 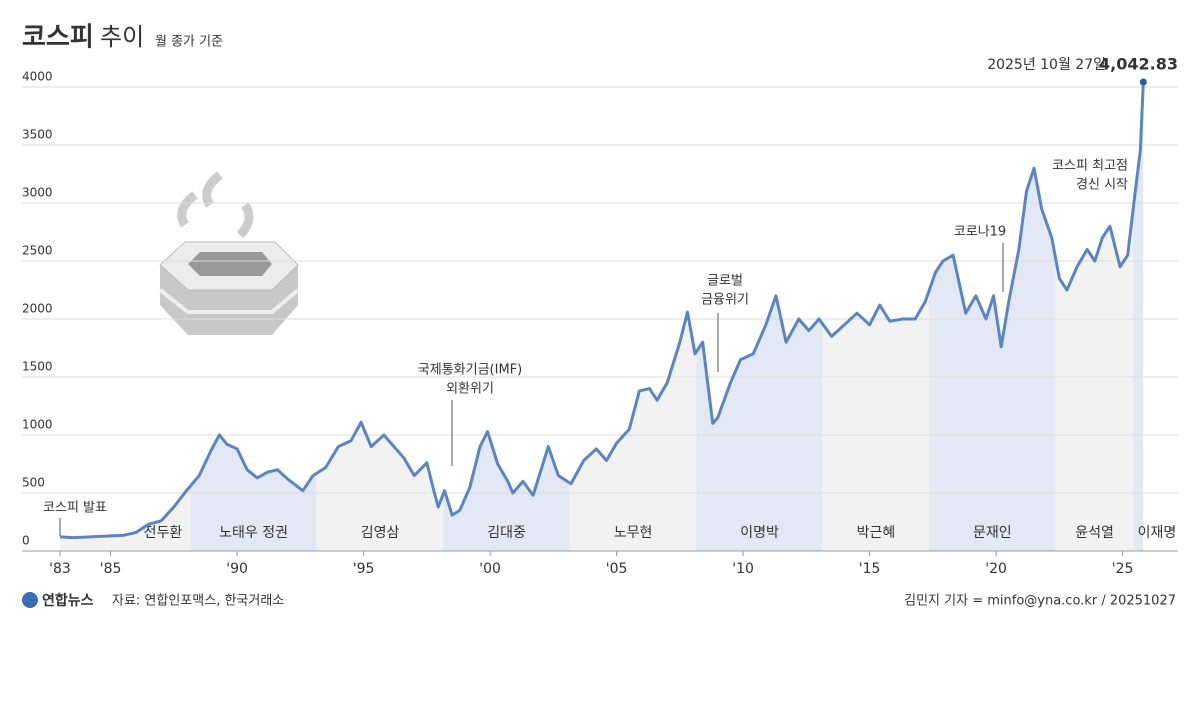 I want to click on era-label: 김영삼, so click(x=380, y=533).